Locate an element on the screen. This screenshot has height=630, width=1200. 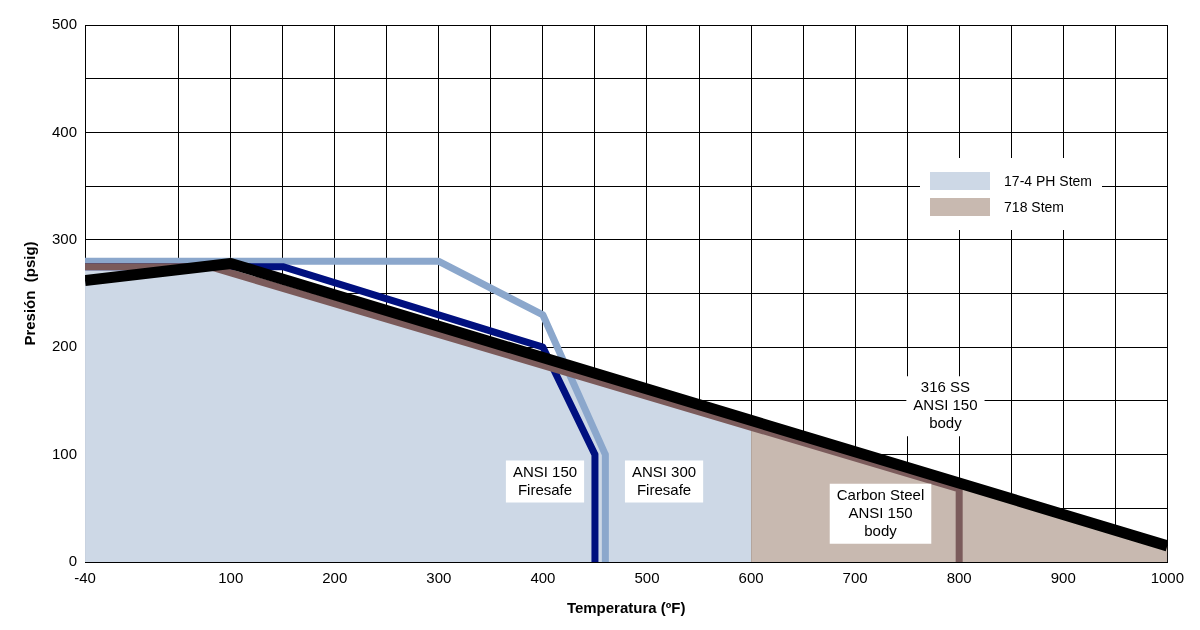
x-tick-label: -40 is located at coordinates (85, 578).